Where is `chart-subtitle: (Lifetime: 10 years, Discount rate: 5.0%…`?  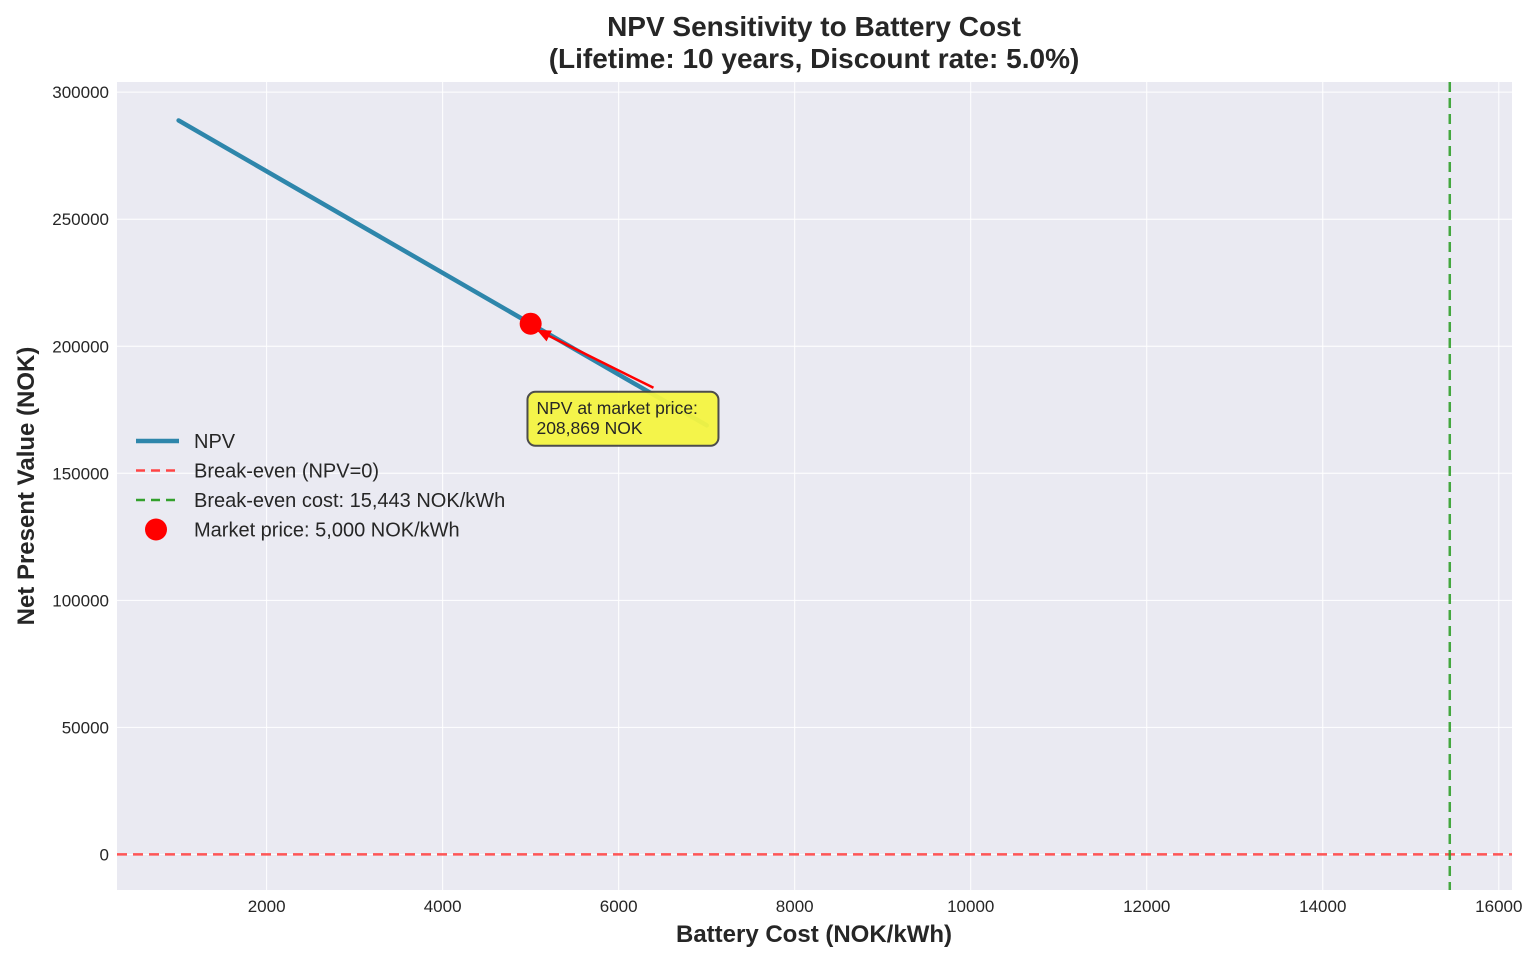
chart-subtitle: (Lifetime: 10 years, Discount rate: 5.0%… is located at coordinates (814, 58).